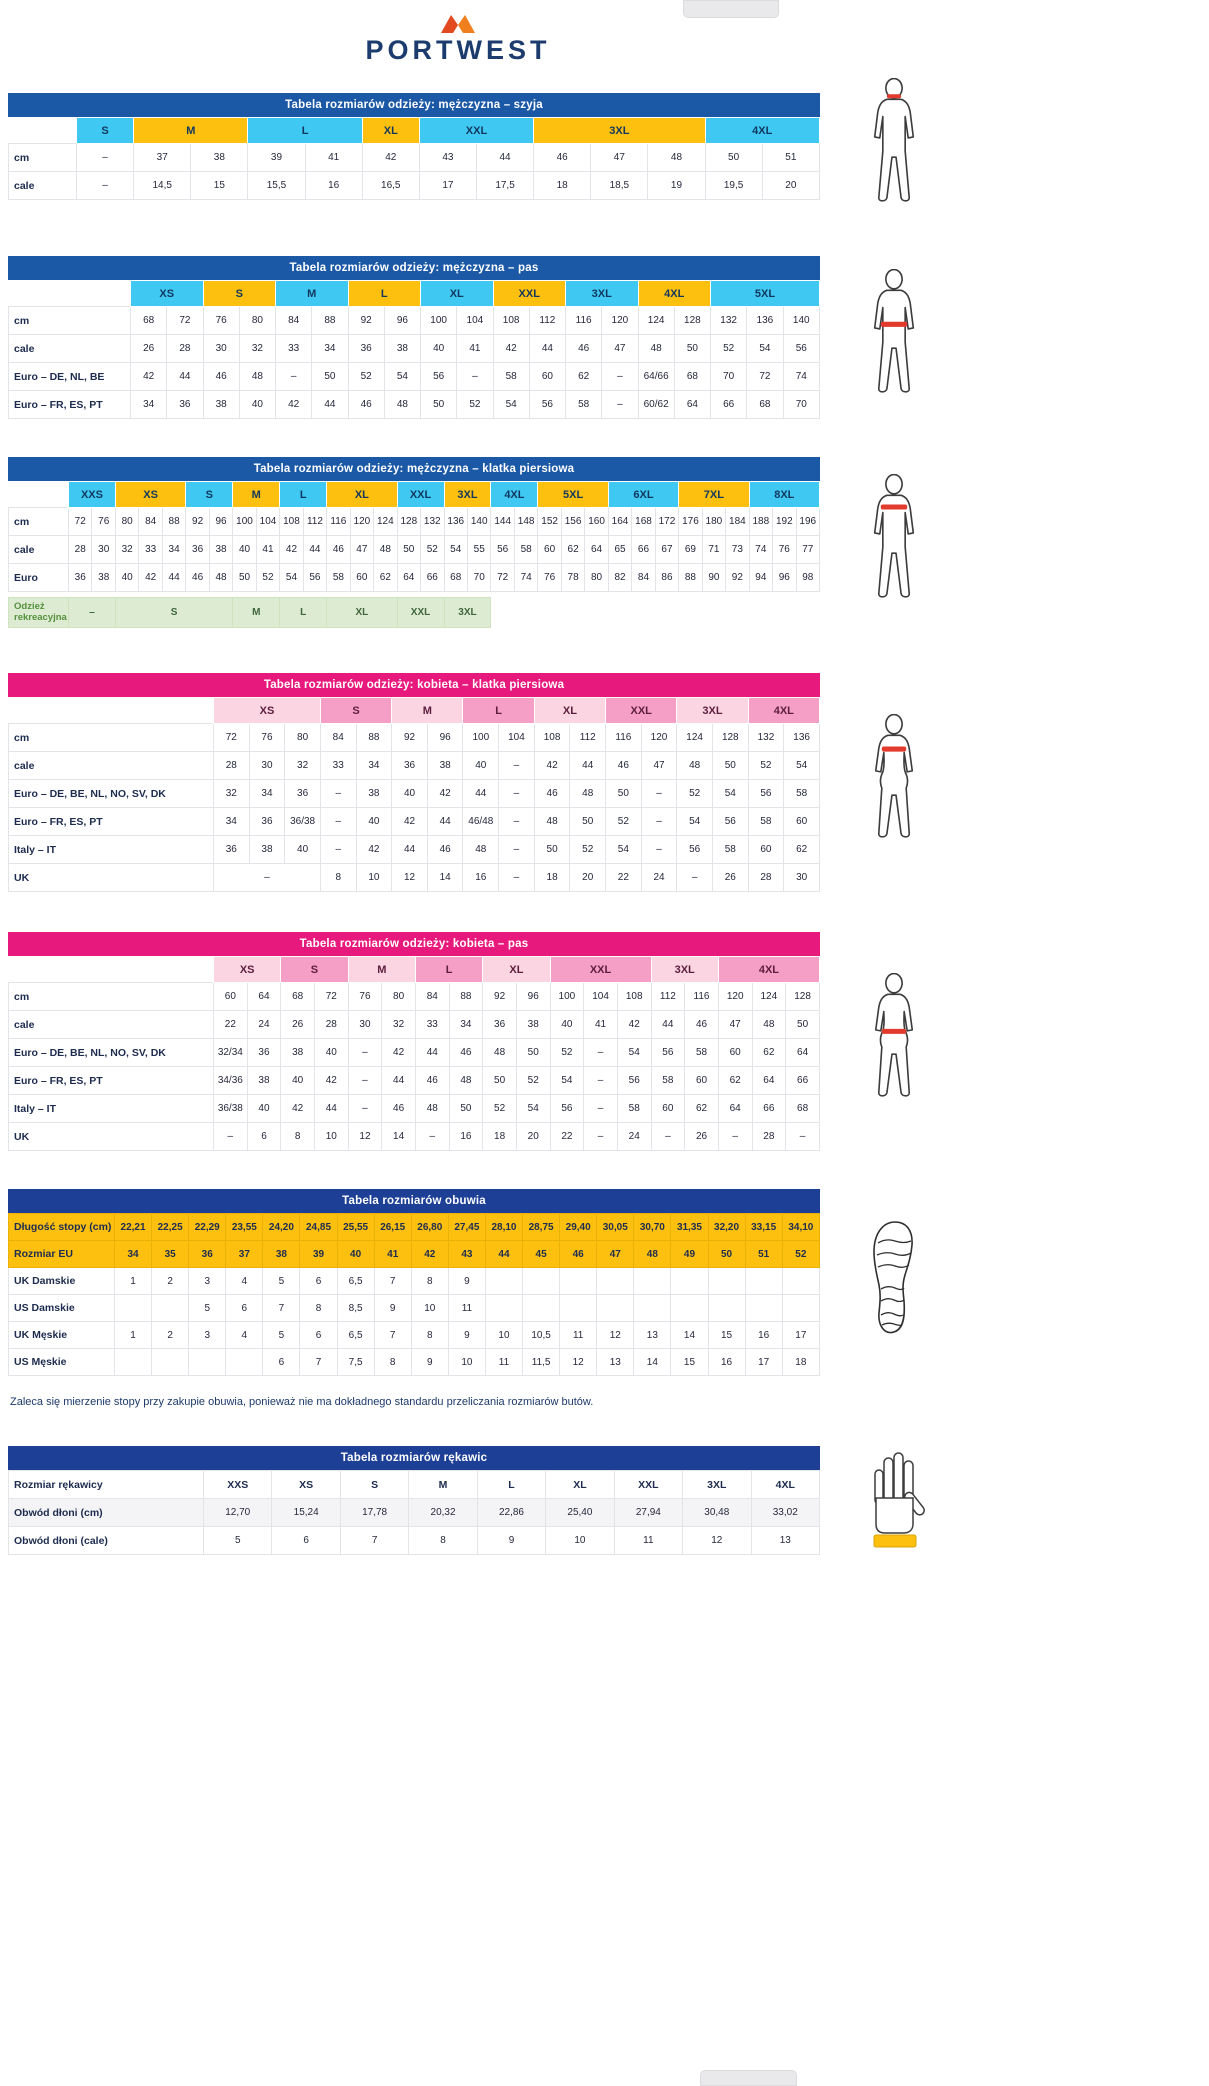 This screenshot has width=1209, height=2086. I want to click on value-cell: 136, so click(801, 737).